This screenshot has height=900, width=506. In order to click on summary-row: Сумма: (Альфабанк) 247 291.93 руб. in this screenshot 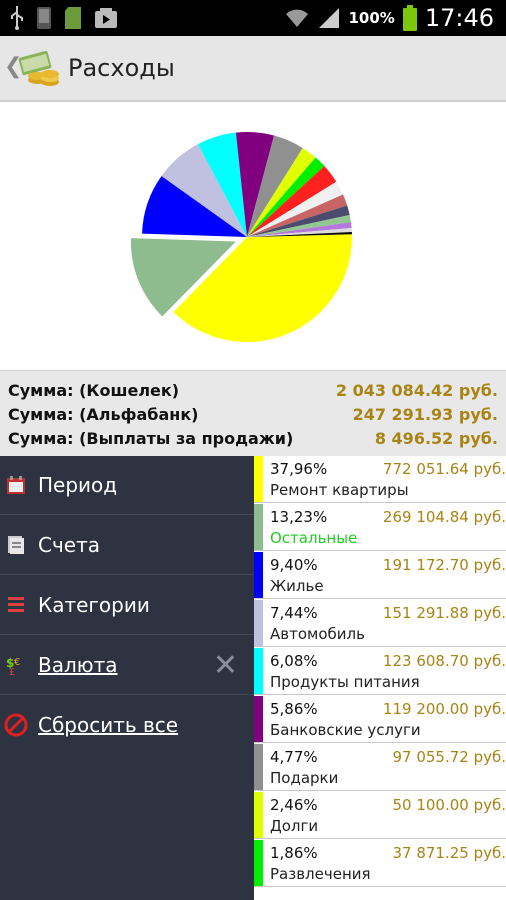, I will do `click(253, 417)`.